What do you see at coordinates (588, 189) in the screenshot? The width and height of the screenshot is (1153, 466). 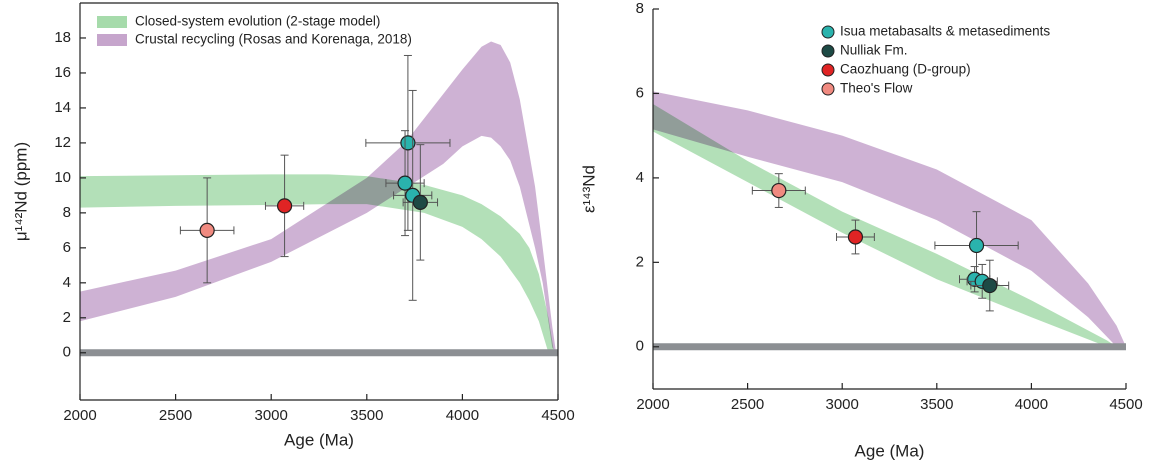 I see `y-axis-label: ε¹⁴³Nd` at bounding box center [588, 189].